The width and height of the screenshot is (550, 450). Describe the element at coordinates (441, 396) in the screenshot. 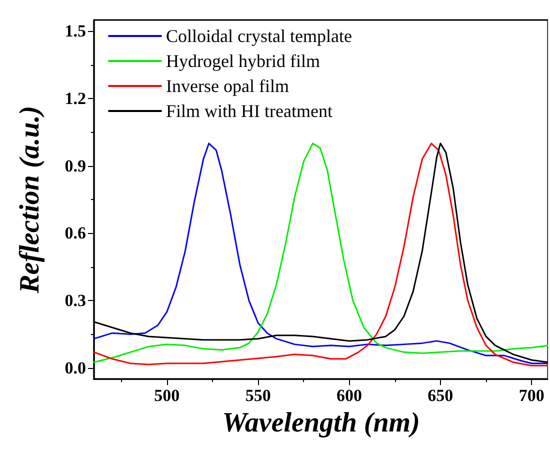

I see `x-tick-label: 650` at that location.